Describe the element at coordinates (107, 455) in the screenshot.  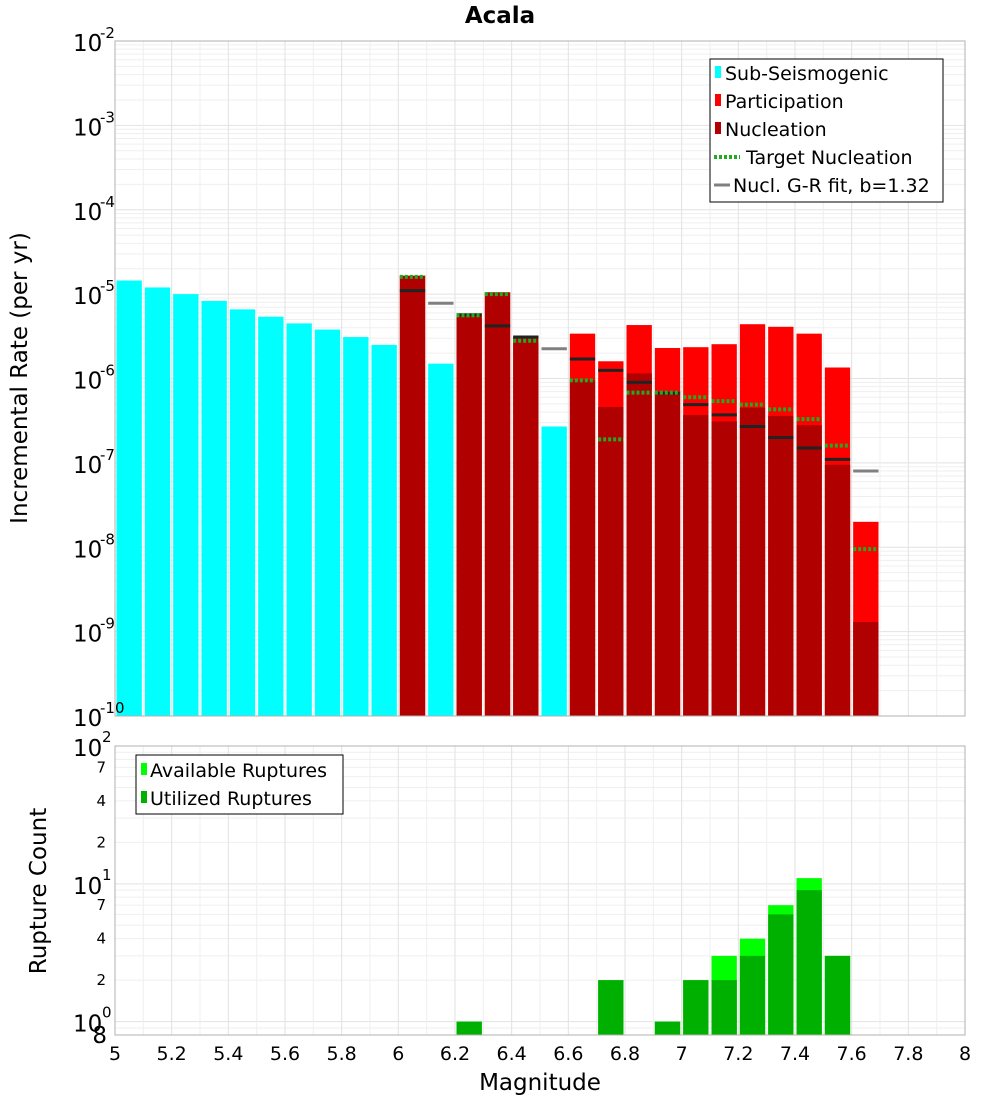
I see `rate-y-tick-exponent: -7` at that location.